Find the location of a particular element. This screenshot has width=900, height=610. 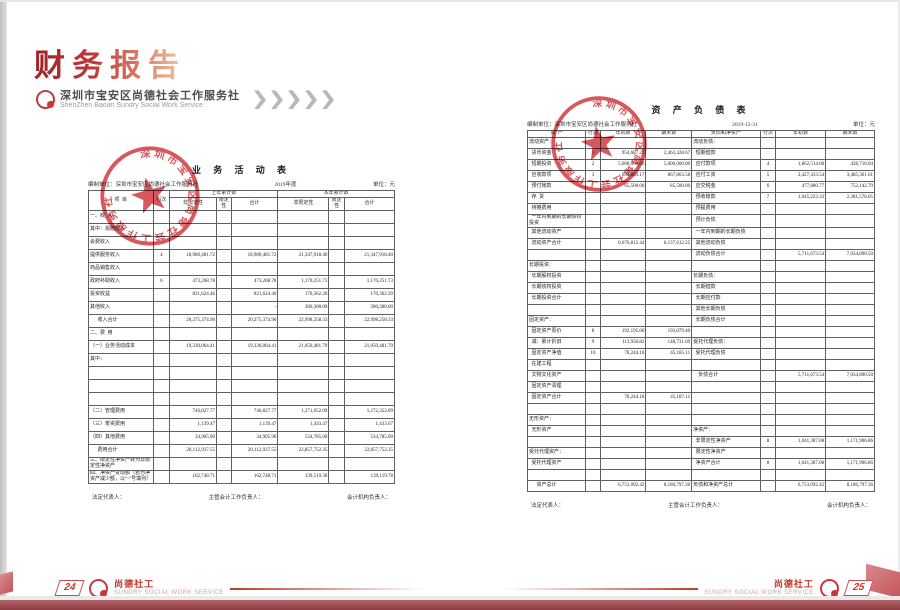

table-cell: 6 is located at coordinates (161, 282).